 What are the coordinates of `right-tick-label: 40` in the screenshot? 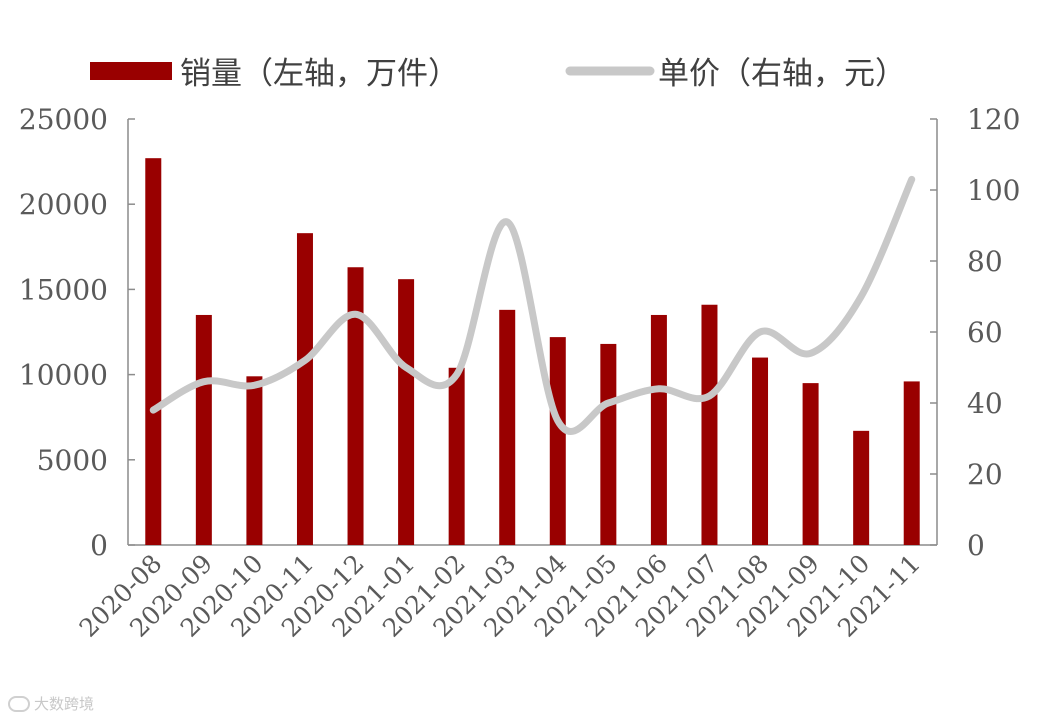 It's located at (985, 403).